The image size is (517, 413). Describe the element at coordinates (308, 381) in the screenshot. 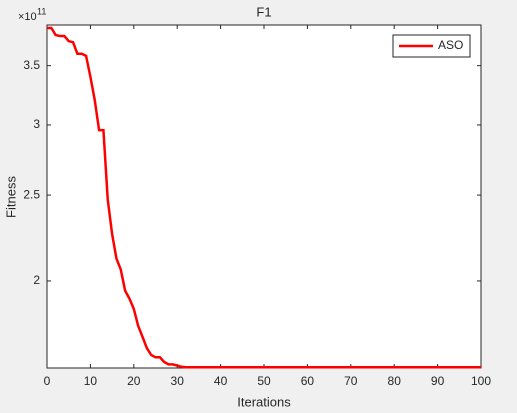

I see `x-tick-label: 60` at that location.